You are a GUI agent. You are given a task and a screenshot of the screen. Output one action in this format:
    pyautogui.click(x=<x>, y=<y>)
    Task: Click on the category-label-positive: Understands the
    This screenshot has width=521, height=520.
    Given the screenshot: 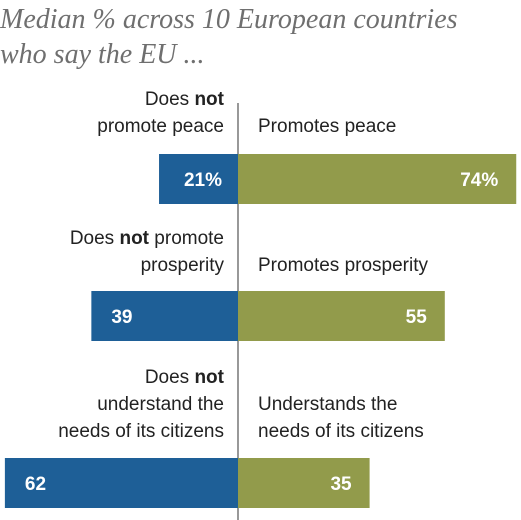 What is the action you would take?
    pyautogui.click(x=327, y=404)
    